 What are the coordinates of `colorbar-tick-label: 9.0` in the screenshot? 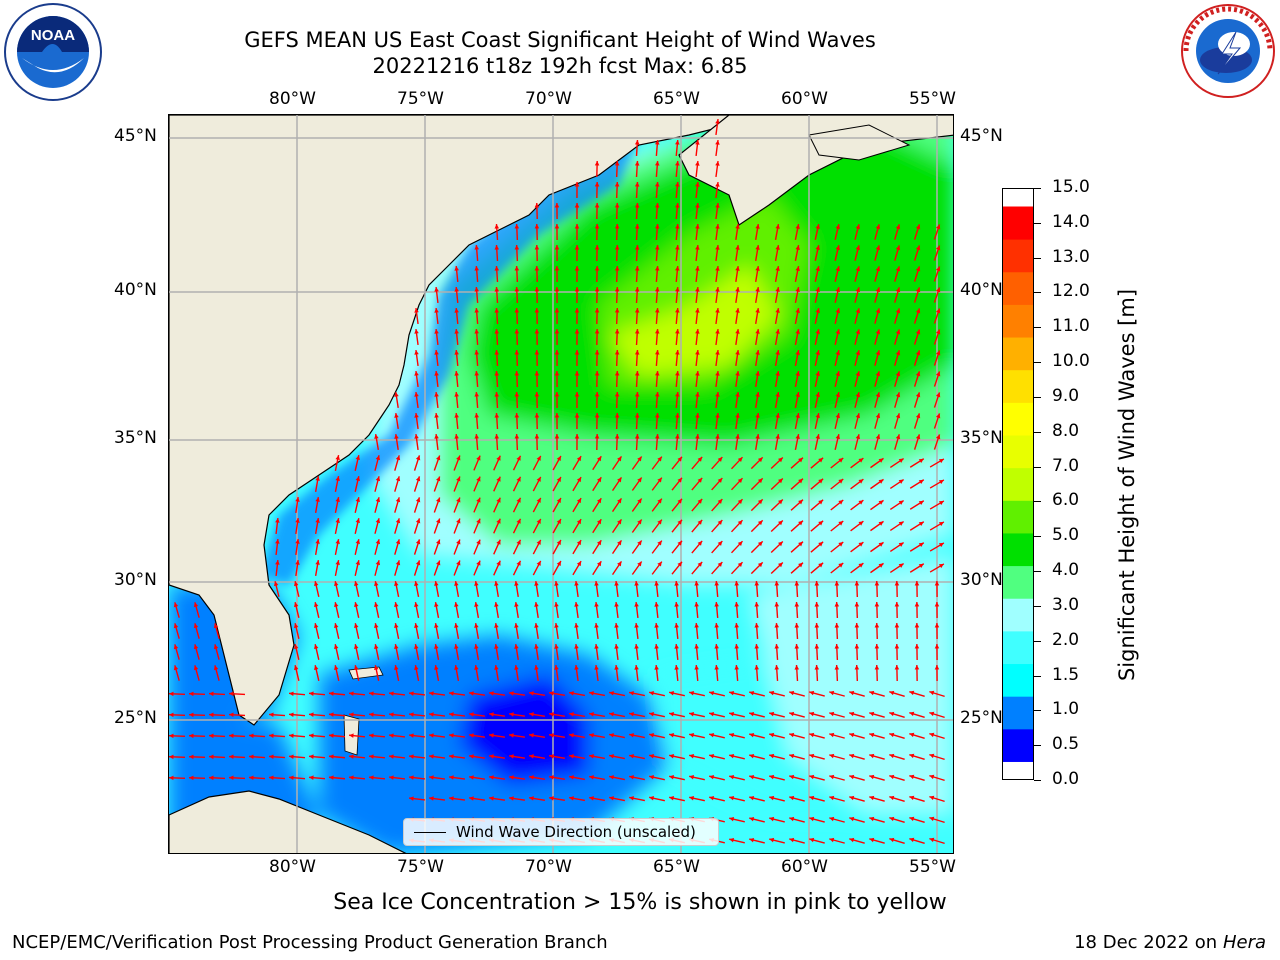 It's located at (1066, 395).